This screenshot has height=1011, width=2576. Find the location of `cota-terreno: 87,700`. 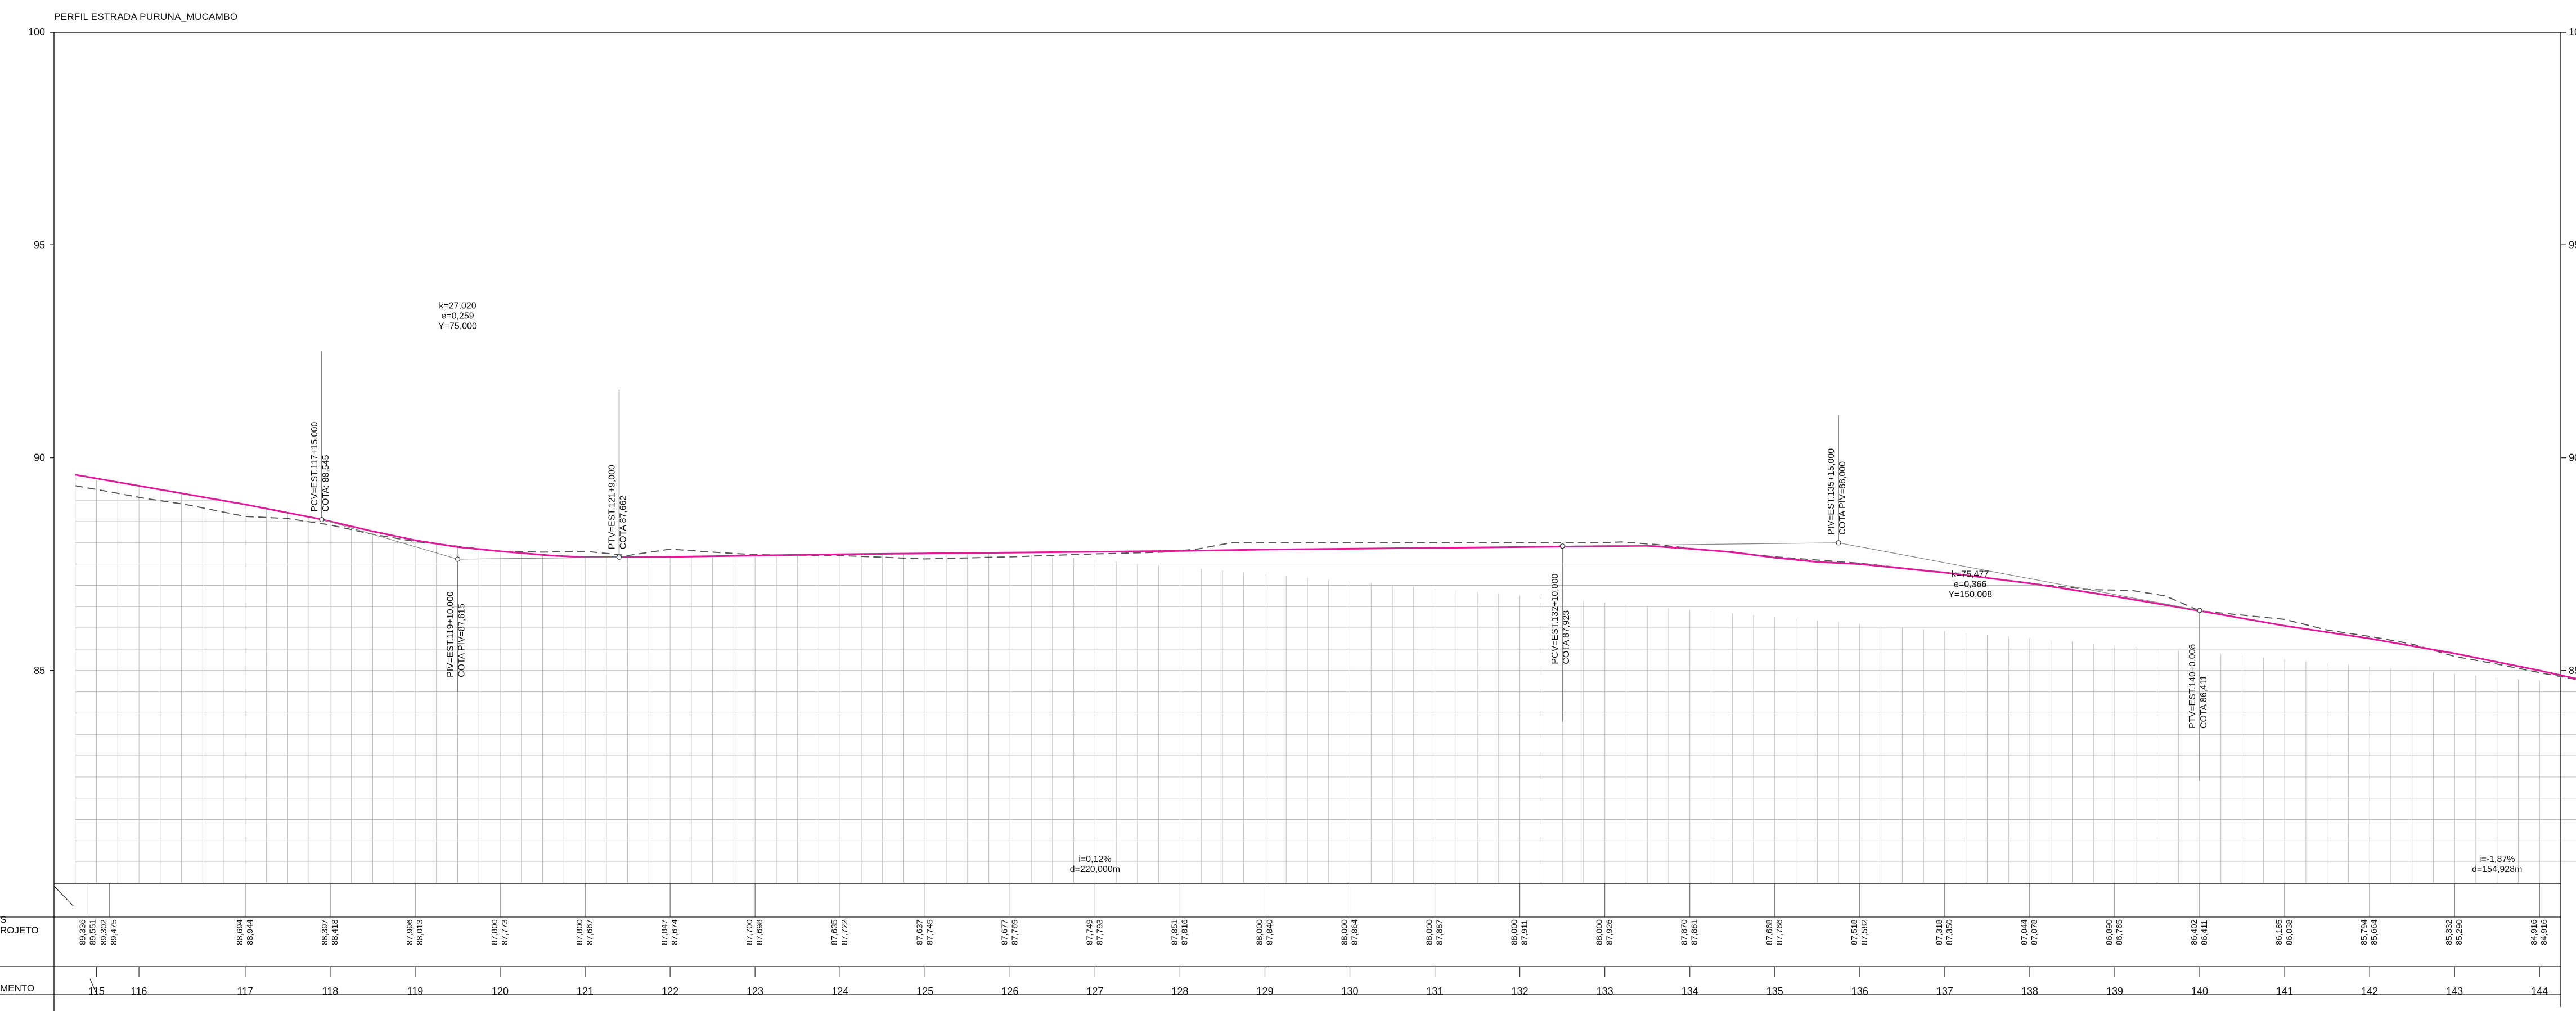

cota-terreno: 87,700 is located at coordinates (749, 932).